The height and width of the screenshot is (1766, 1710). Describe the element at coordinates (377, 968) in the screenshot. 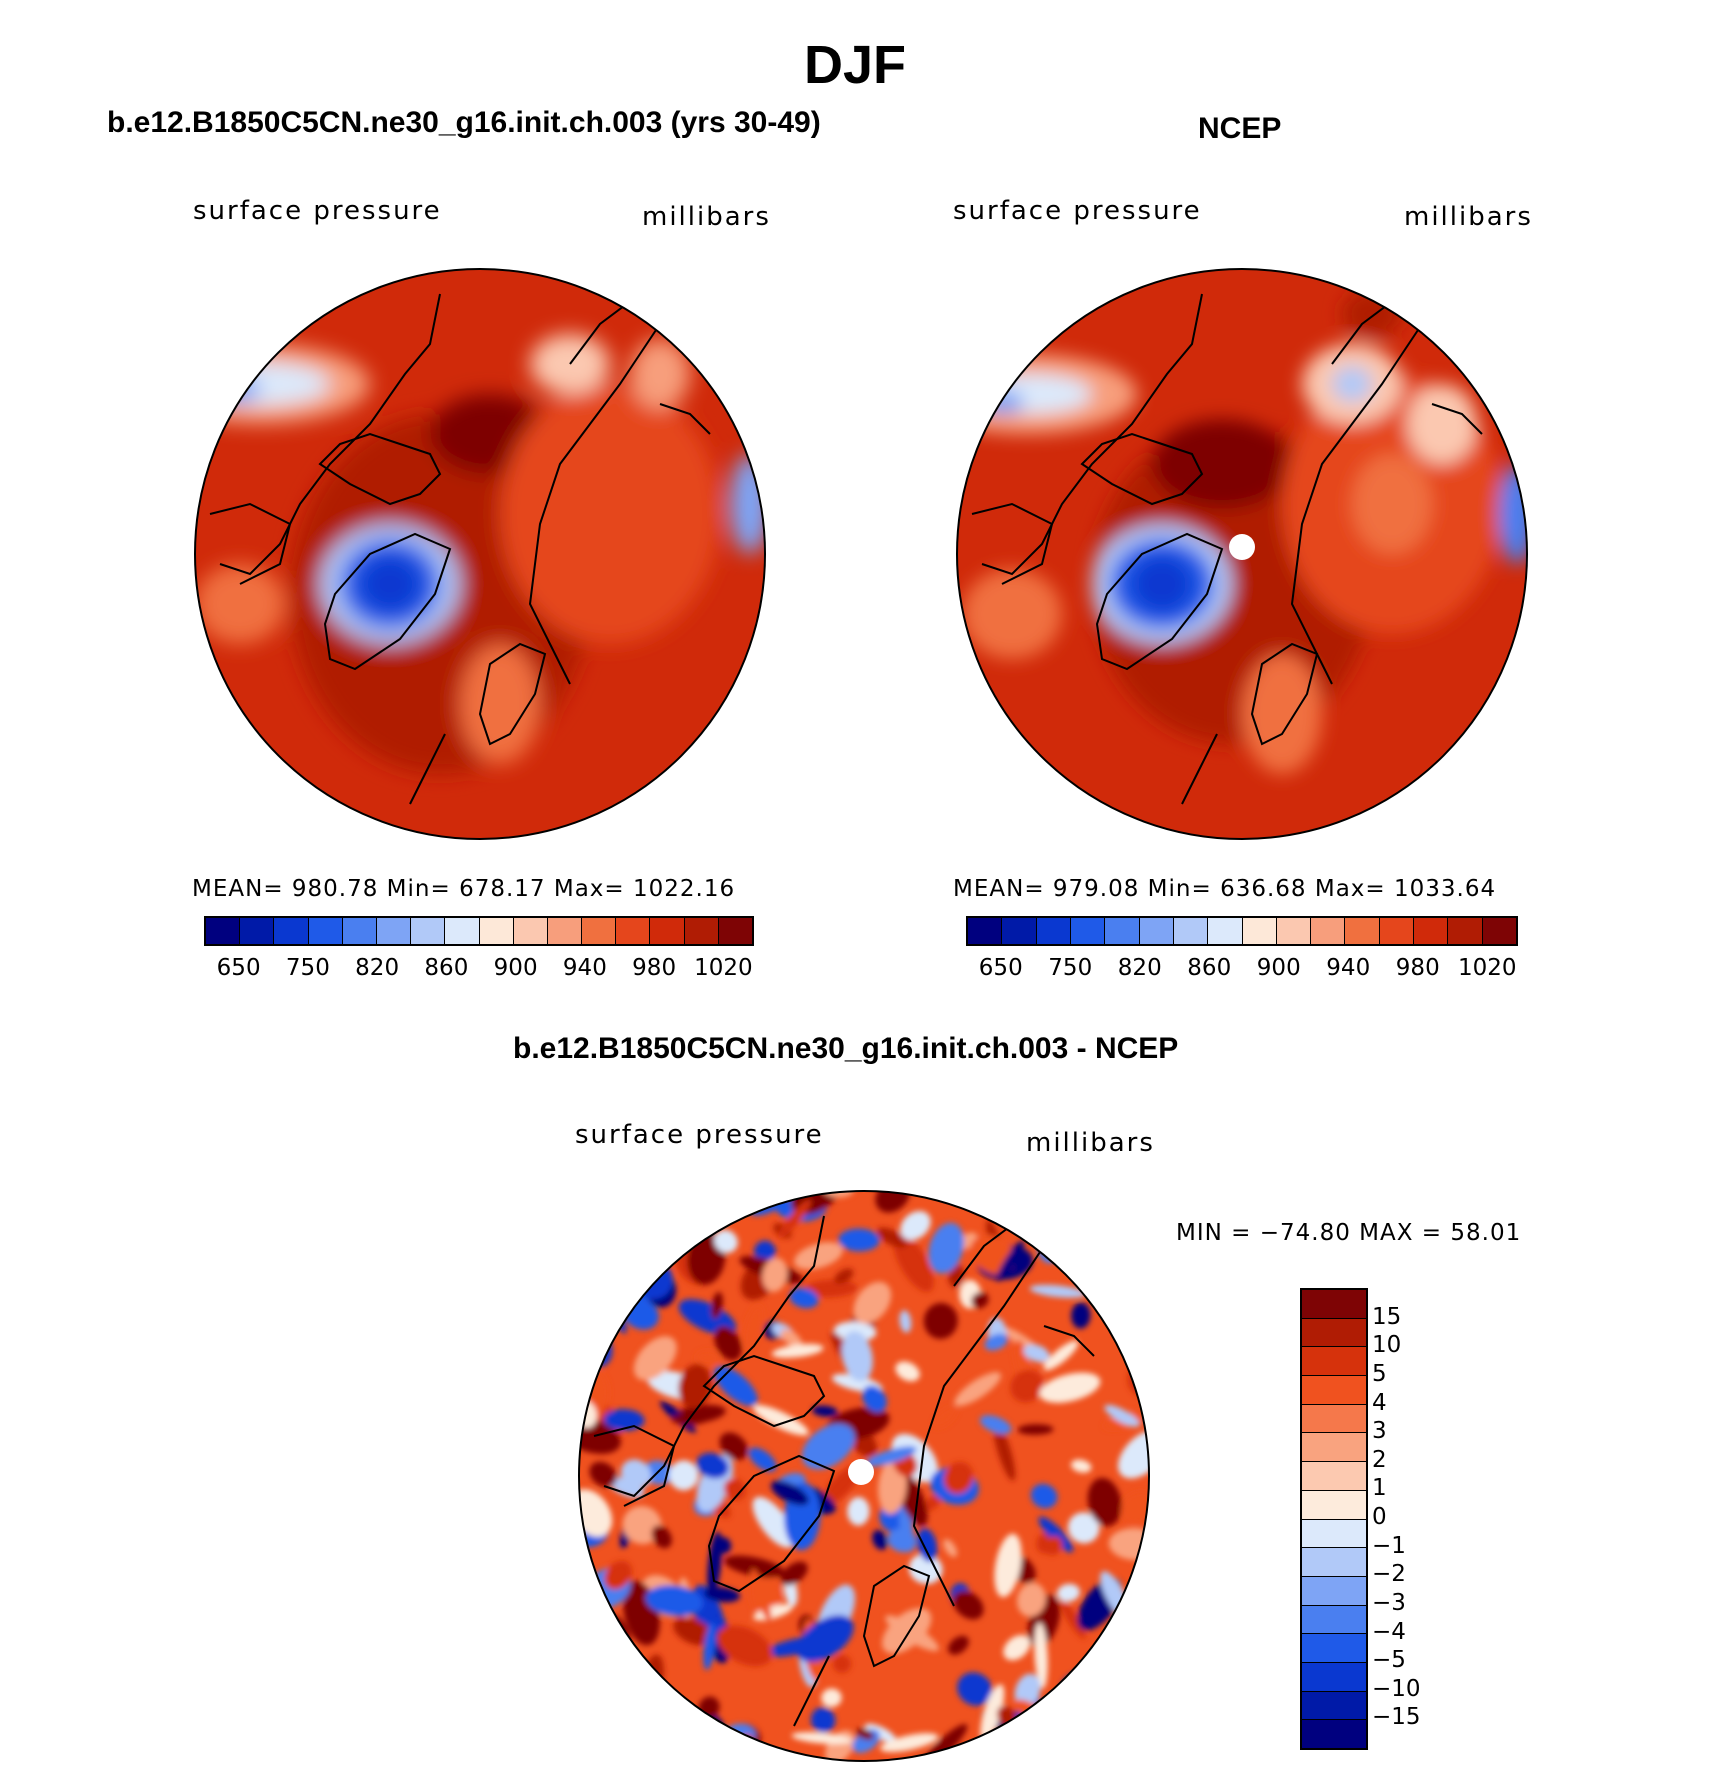

I see `panel-1-colorbar-tick-label: 820` at that location.